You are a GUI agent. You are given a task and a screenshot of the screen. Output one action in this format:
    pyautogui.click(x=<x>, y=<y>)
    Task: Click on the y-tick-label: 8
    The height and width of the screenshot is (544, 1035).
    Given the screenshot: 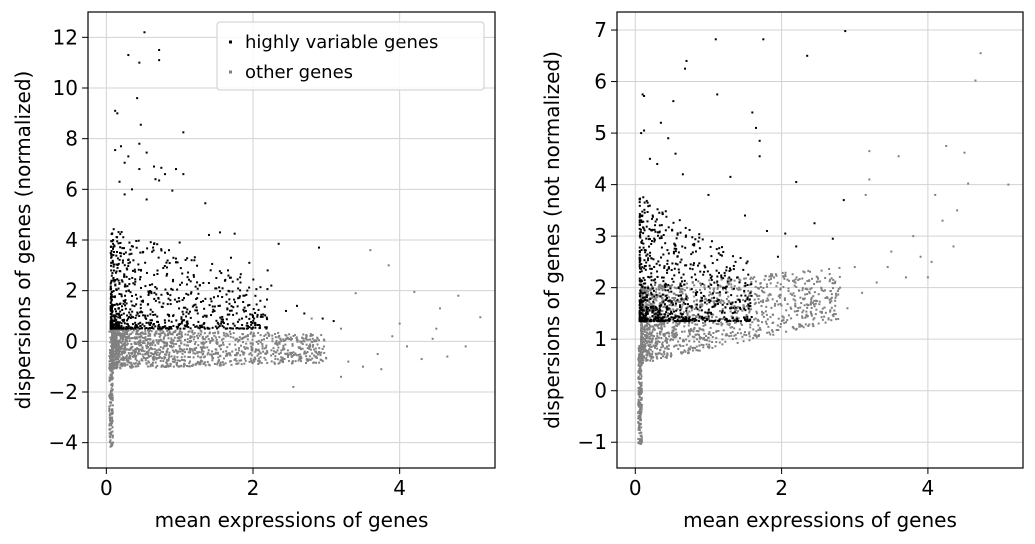 What is the action you would take?
    pyautogui.click(x=71, y=139)
    